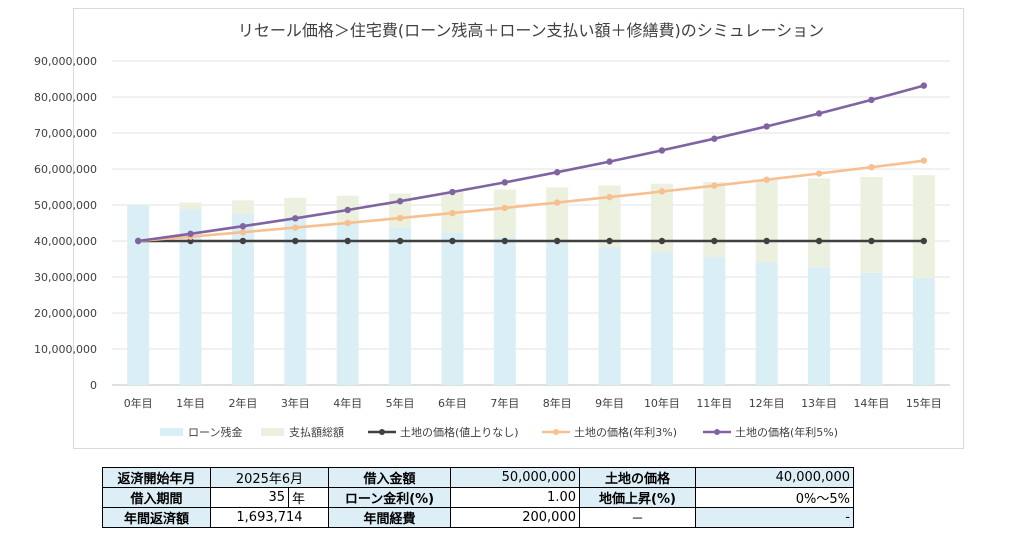  What do you see at coordinates (819, 403) in the screenshot?
I see `x-tick-label: 13年目` at bounding box center [819, 403].